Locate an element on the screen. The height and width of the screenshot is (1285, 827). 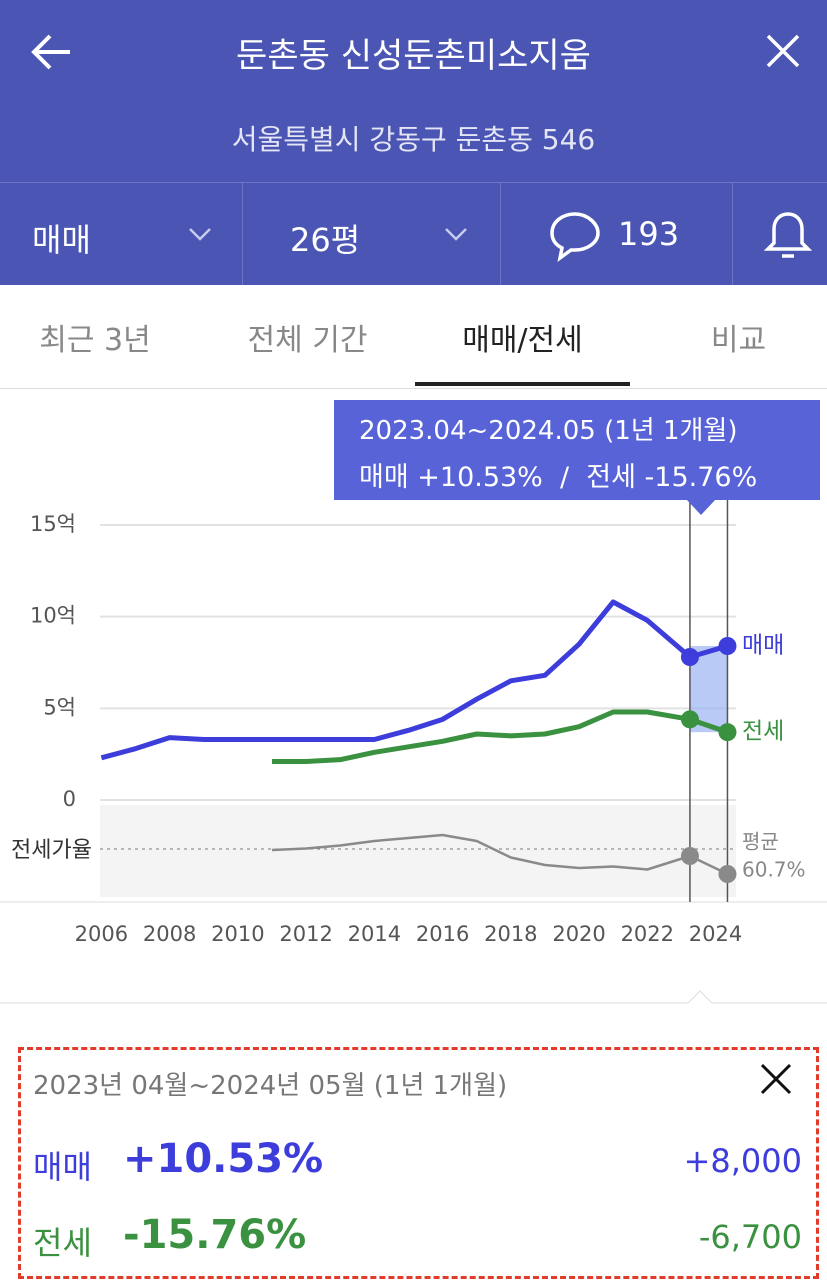
y-tick-label: 5억 is located at coordinates (59, 707).